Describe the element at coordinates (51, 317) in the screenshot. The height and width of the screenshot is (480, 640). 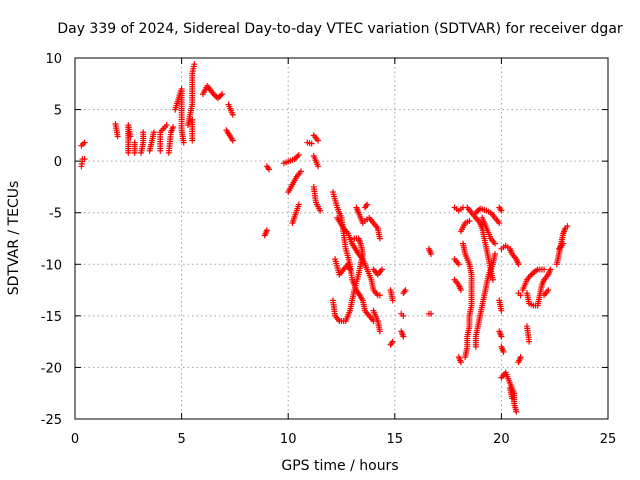
I see `y-tick-label: -15` at that location.